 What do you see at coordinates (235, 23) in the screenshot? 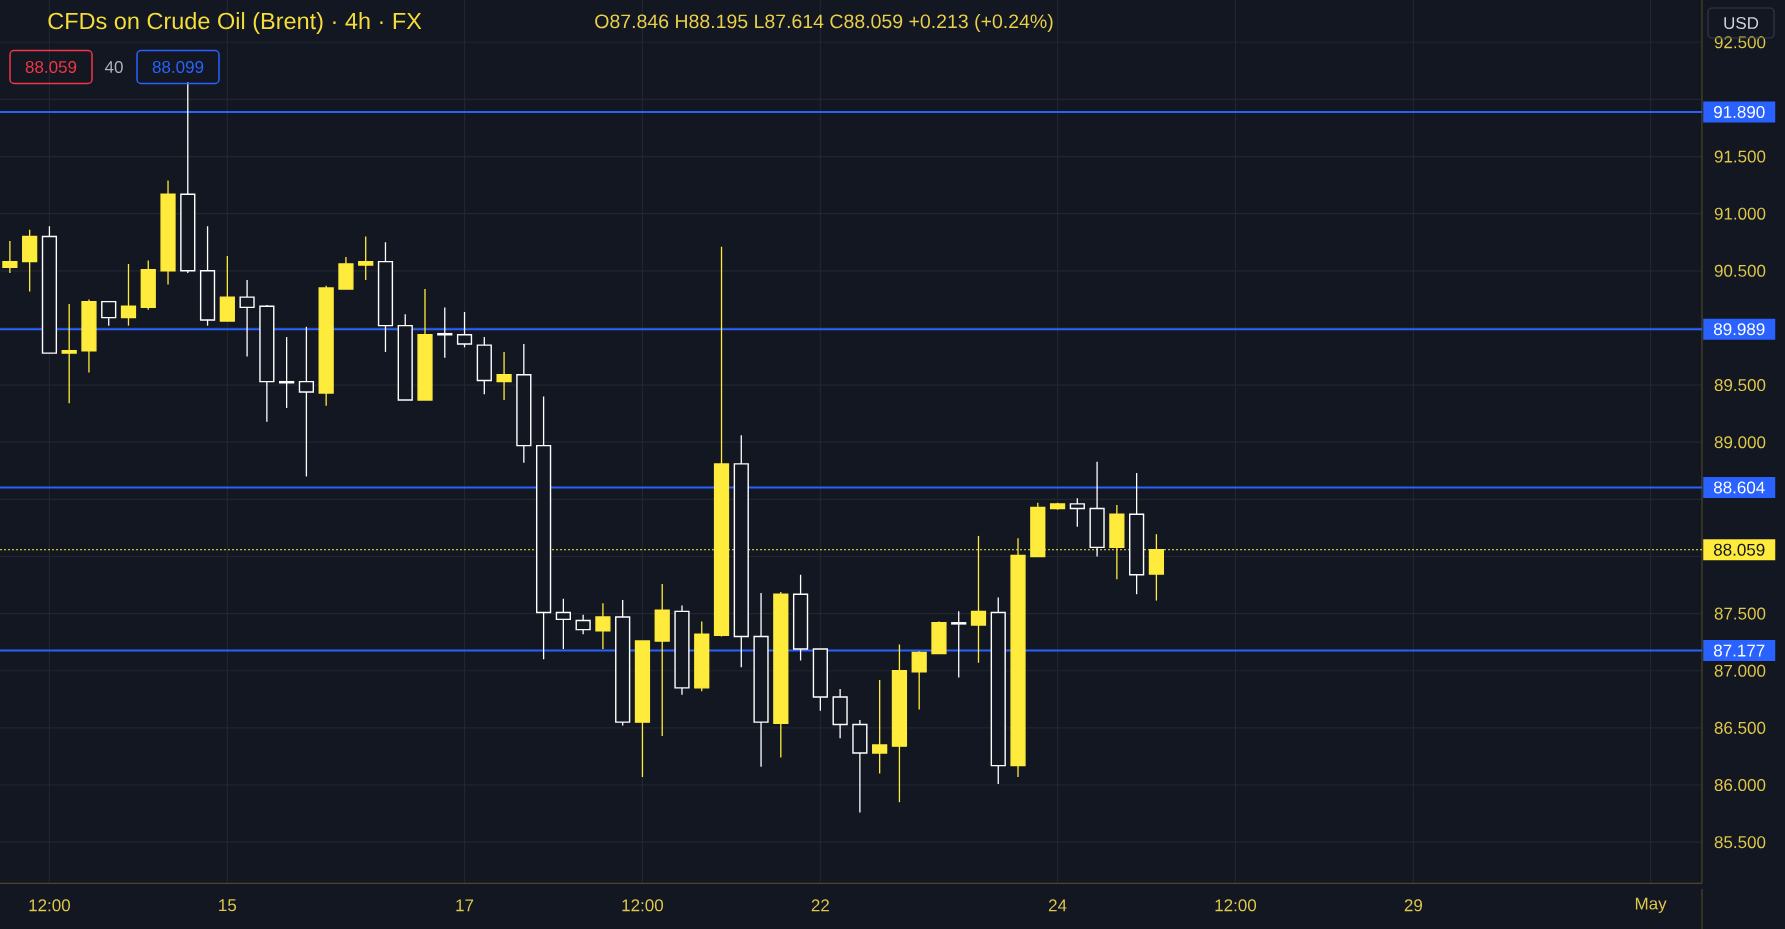
I see `text: CFDs on Crude Oil (Brent) · 4h · FX` at bounding box center [235, 23].